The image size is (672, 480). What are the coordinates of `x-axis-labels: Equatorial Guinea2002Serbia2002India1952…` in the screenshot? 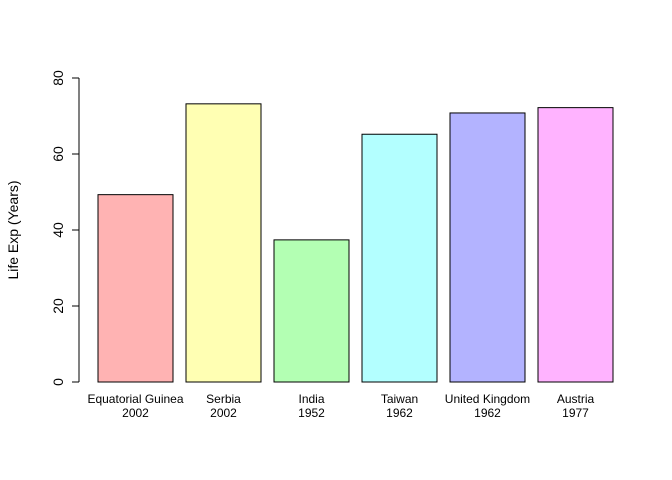 It's located at (340, 406).